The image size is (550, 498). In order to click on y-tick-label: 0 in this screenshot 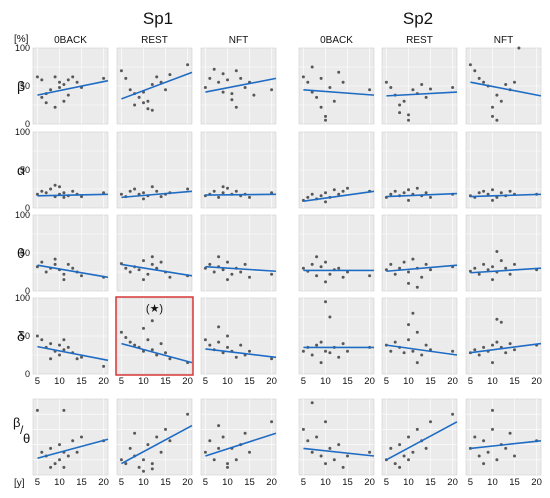, I will do `click(27, 208)`.